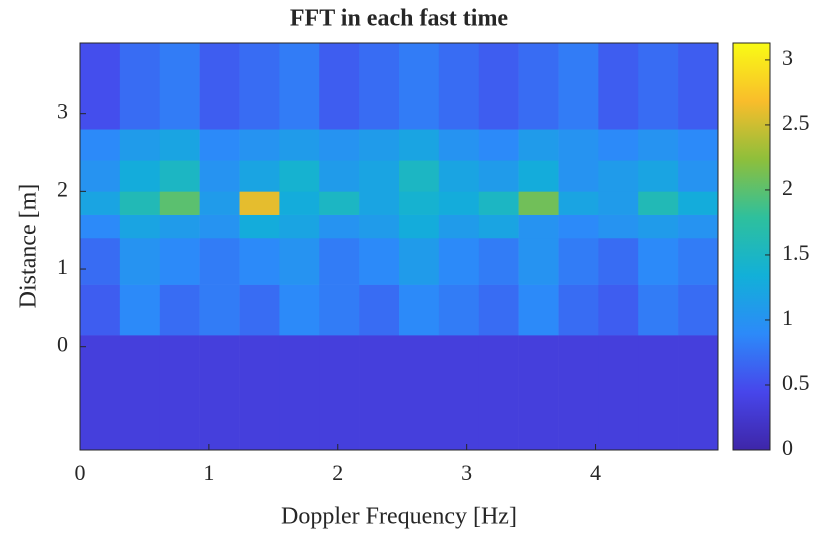 This screenshot has width=822, height=534. Describe the element at coordinates (80, 472) in the screenshot. I see `x-tick-label: 0` at that location.